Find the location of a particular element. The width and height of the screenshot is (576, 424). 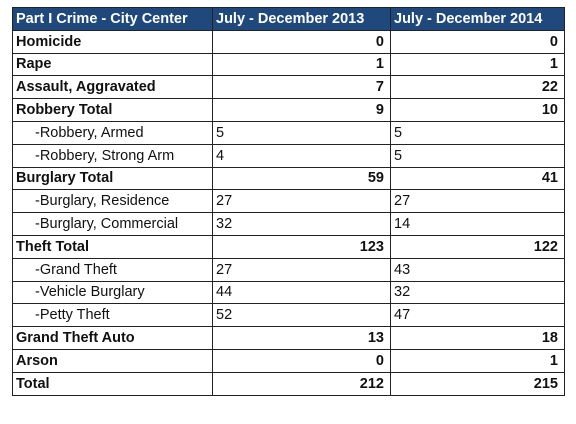

value-2014: 22 is located at coordinates (477, 87).